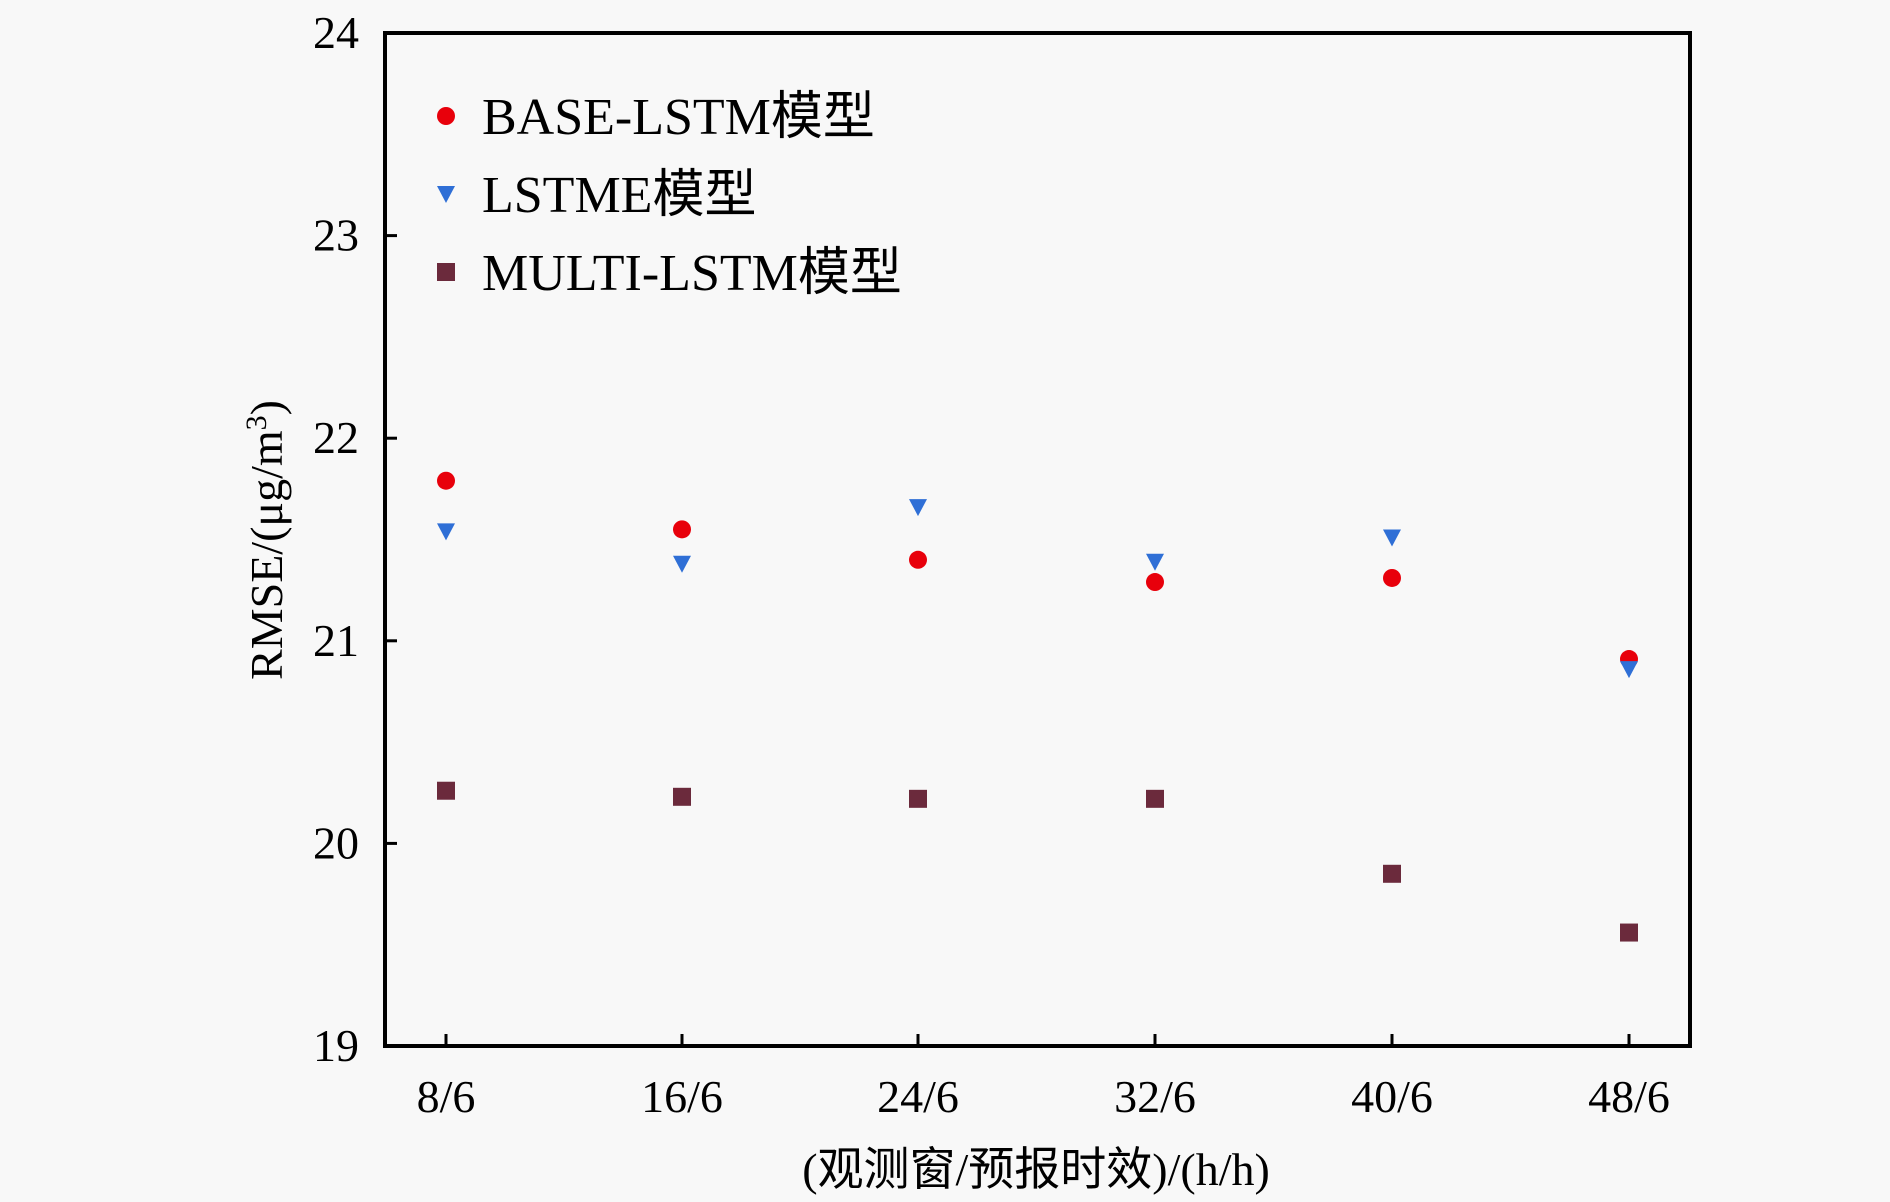 This screenshot has width=1890, height=1202. I want to click on y-axis: 19 20 21 22 23 24, so click(355, 539).